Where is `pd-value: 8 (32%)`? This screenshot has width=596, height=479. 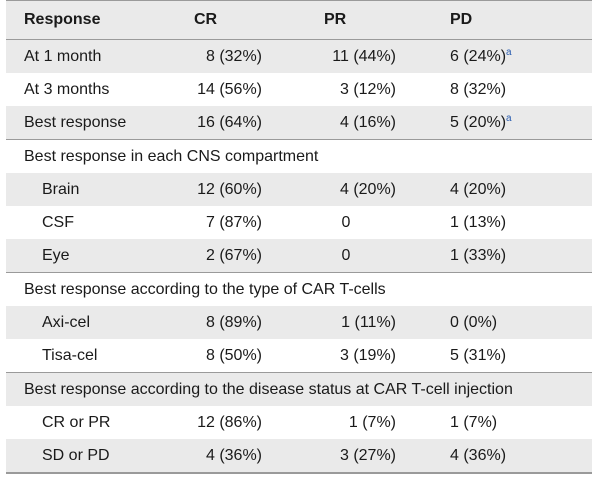 pd-value: 8 (32%) is located at coordinates (478, 89).